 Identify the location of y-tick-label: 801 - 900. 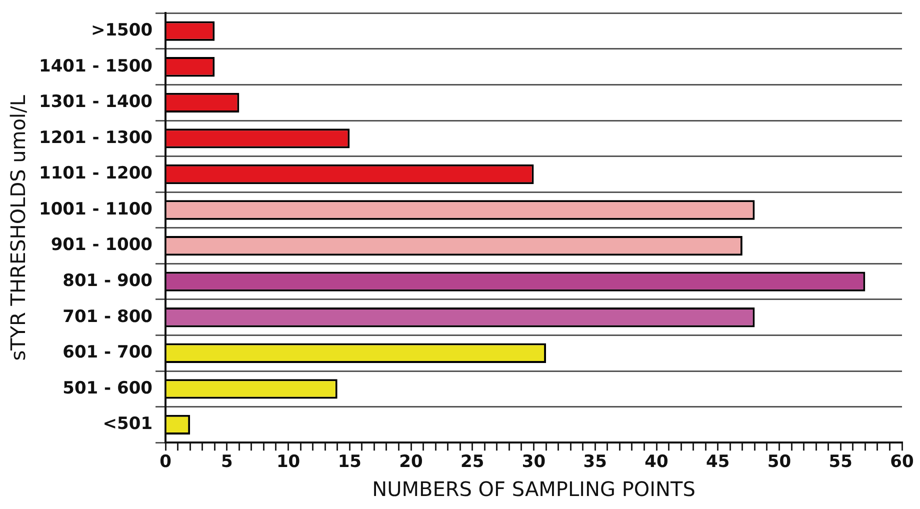
(107, 280).